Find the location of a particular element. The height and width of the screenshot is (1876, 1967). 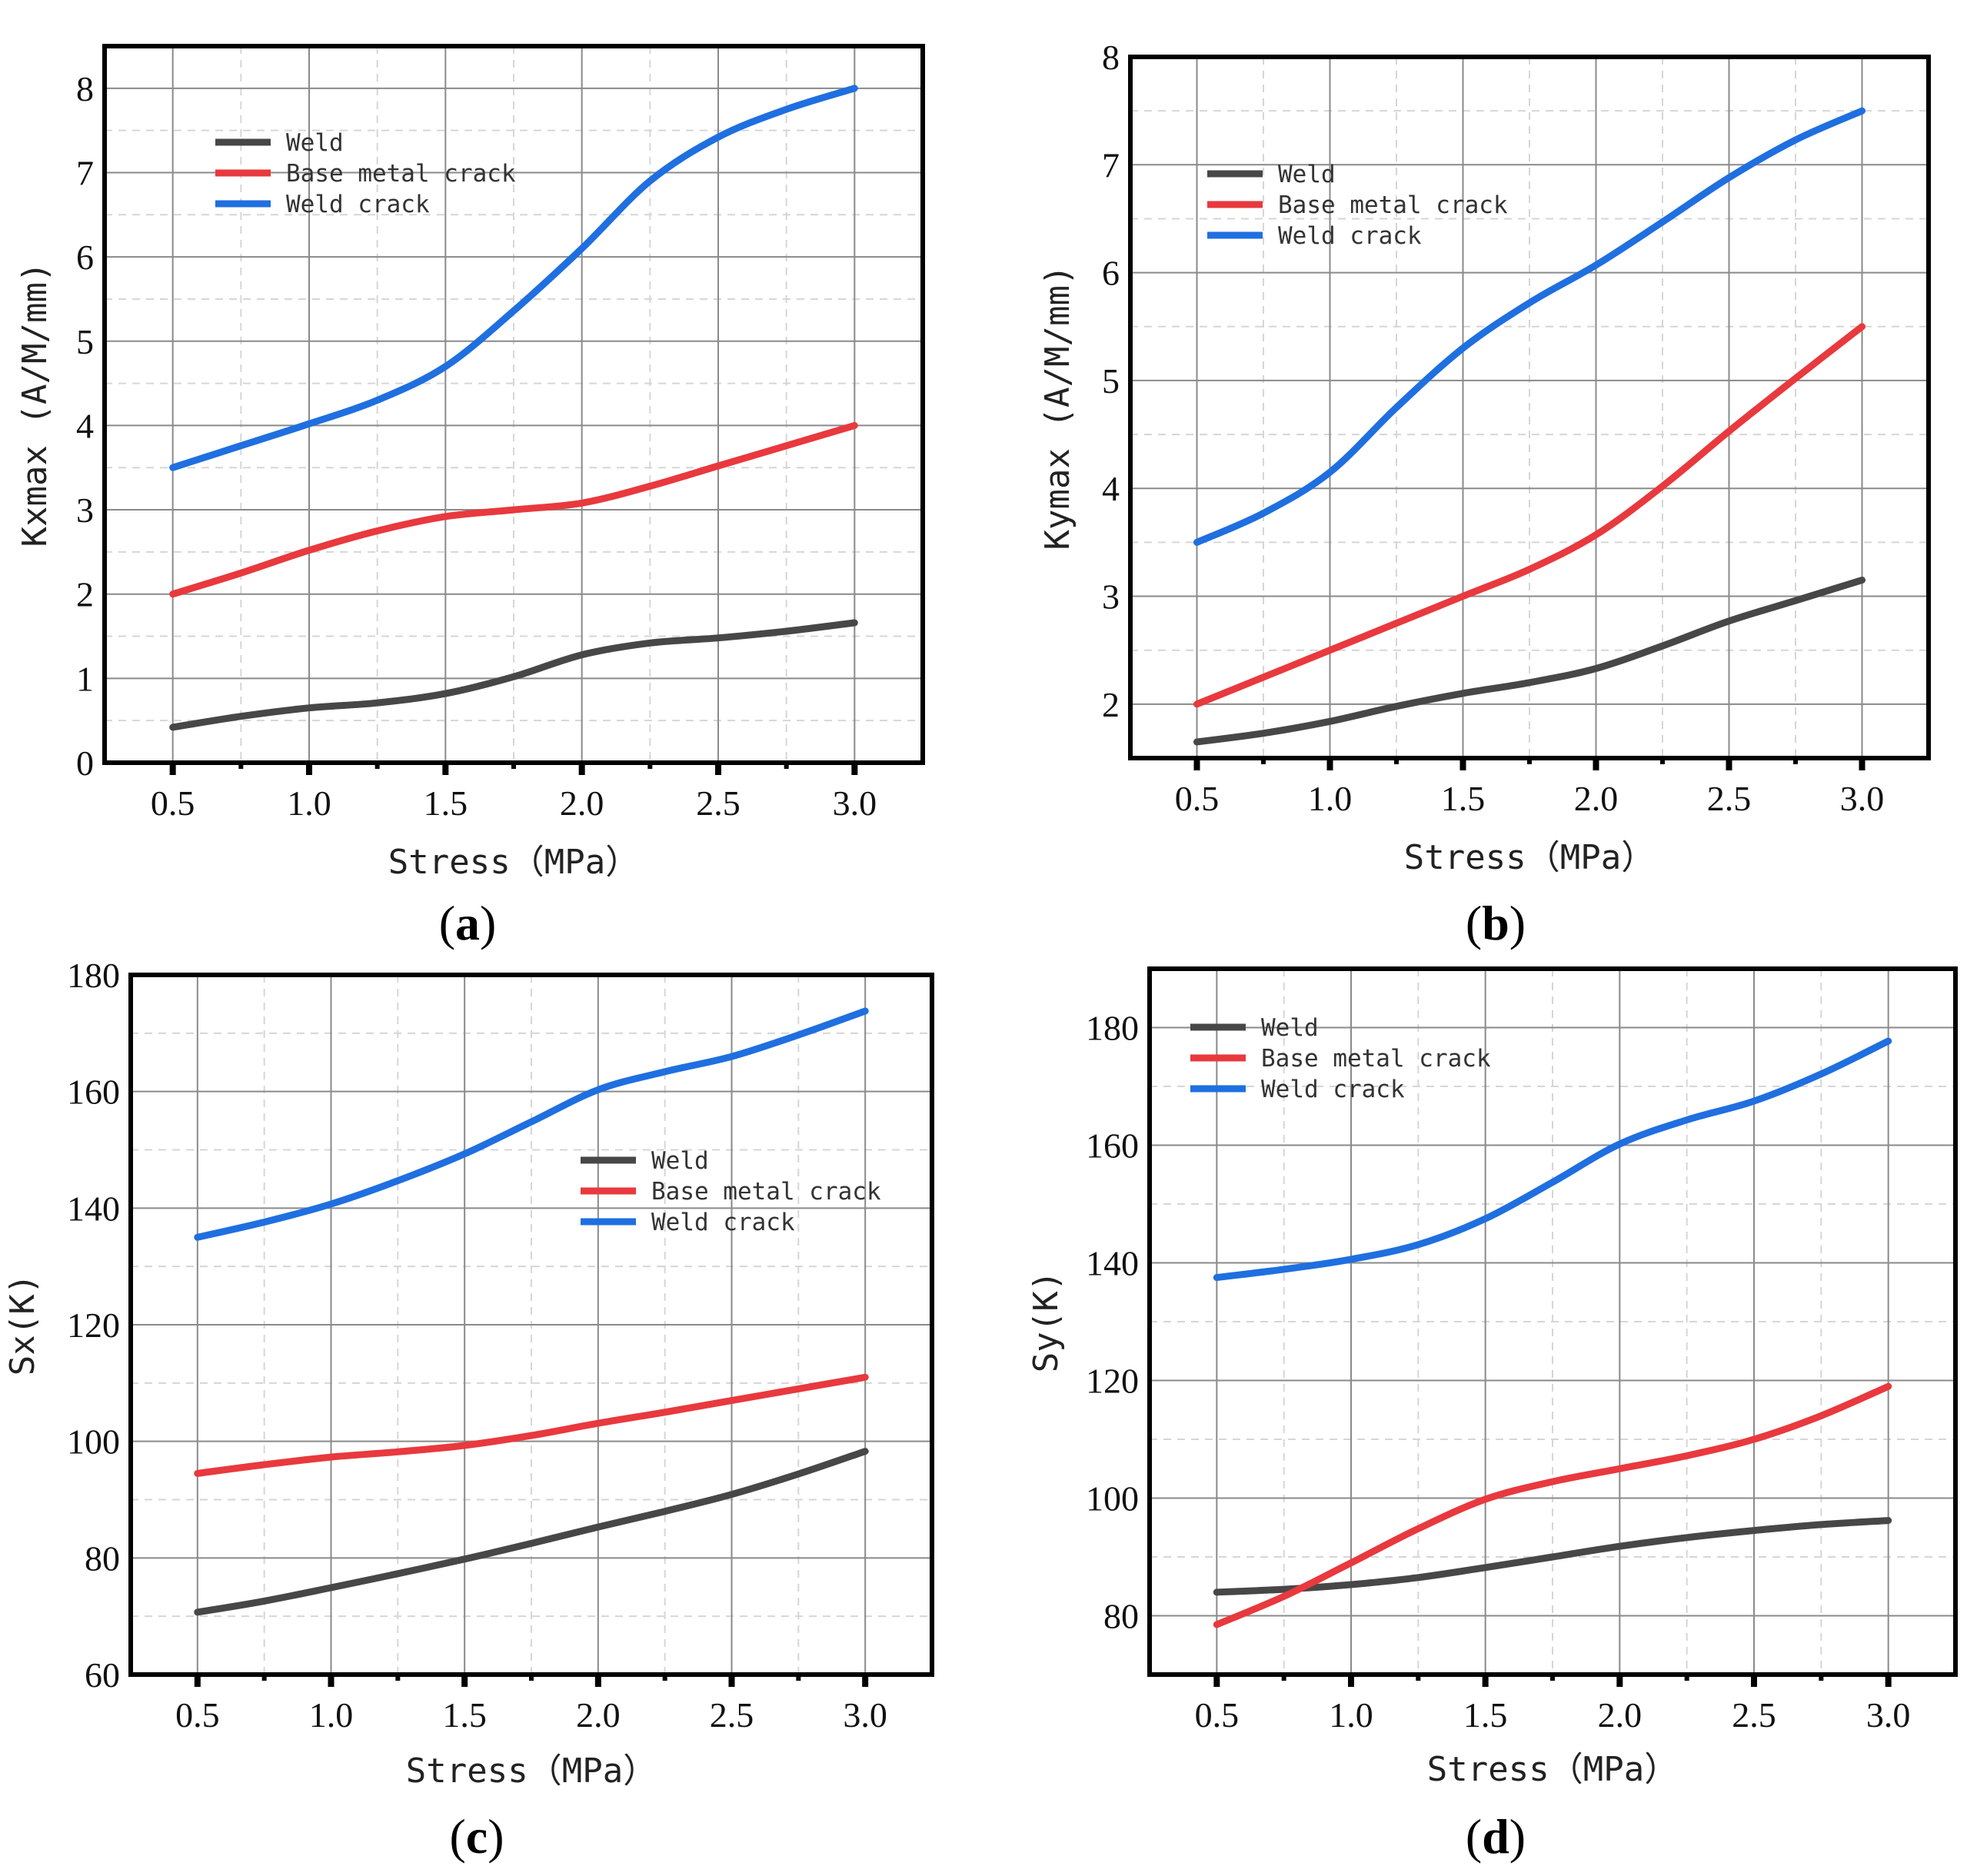

y-tick-label: 6 is located at coordinates (1111, 273).